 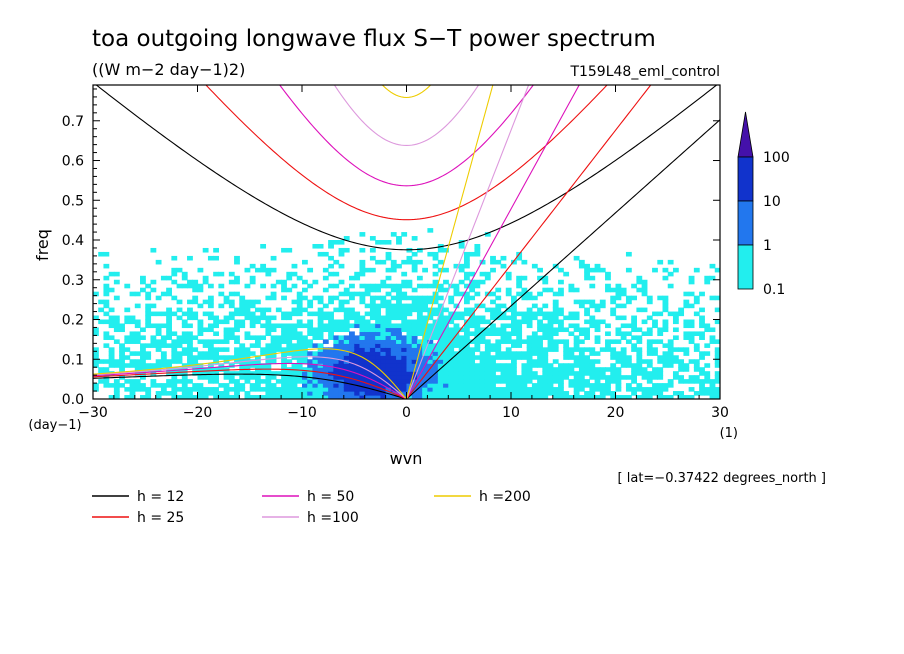 What do you see at coordinates (73, 360) in the screenshot?
I see `y-tick-label: 0.1` at bounding box center [73, 360].